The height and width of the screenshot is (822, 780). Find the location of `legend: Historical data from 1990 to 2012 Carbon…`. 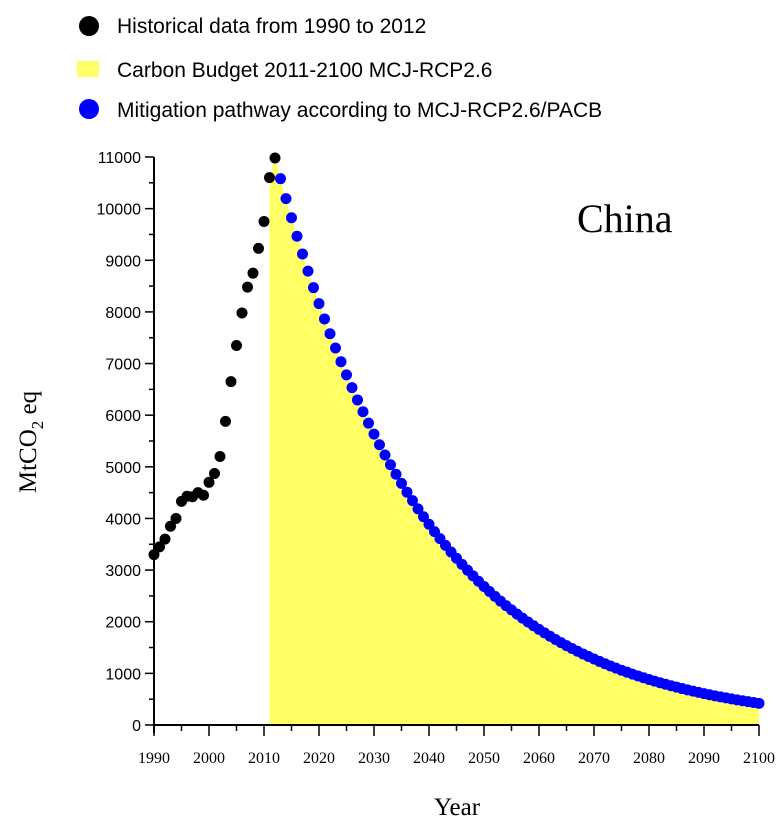

legend: Historical data from 1990 to 2012 Carbon… is located at coordinates (339, 68).